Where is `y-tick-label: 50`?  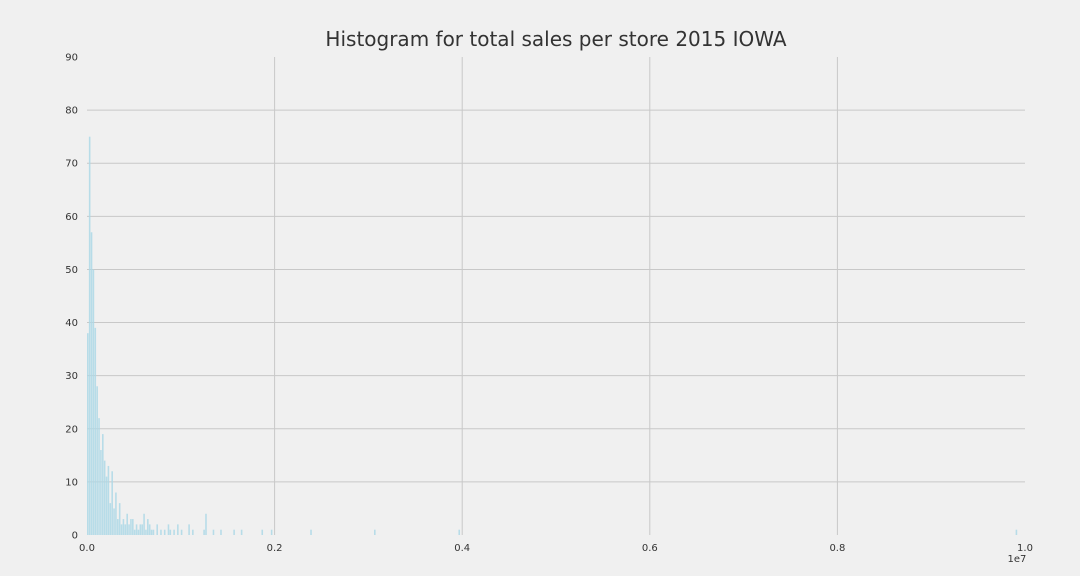
y-tick-label: 50 is located at coordinates (71, 270).